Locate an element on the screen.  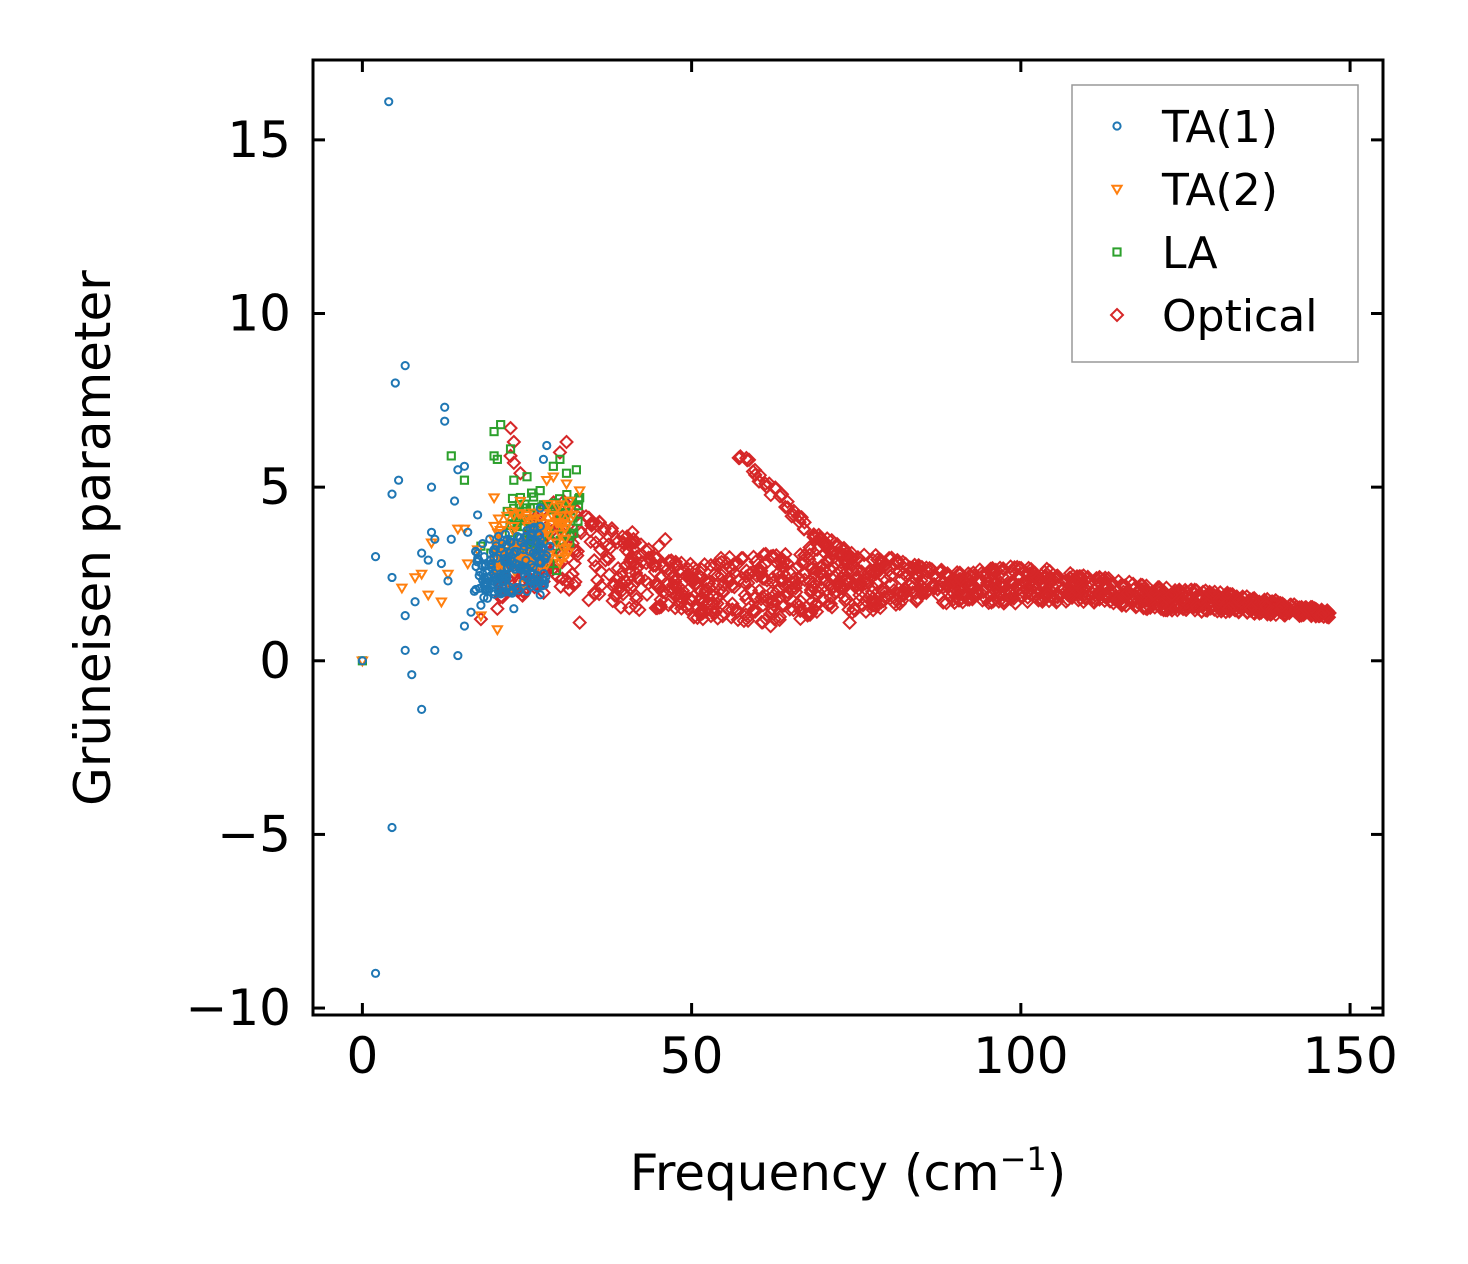
legend-marker is located at coordinates (1117, 252).